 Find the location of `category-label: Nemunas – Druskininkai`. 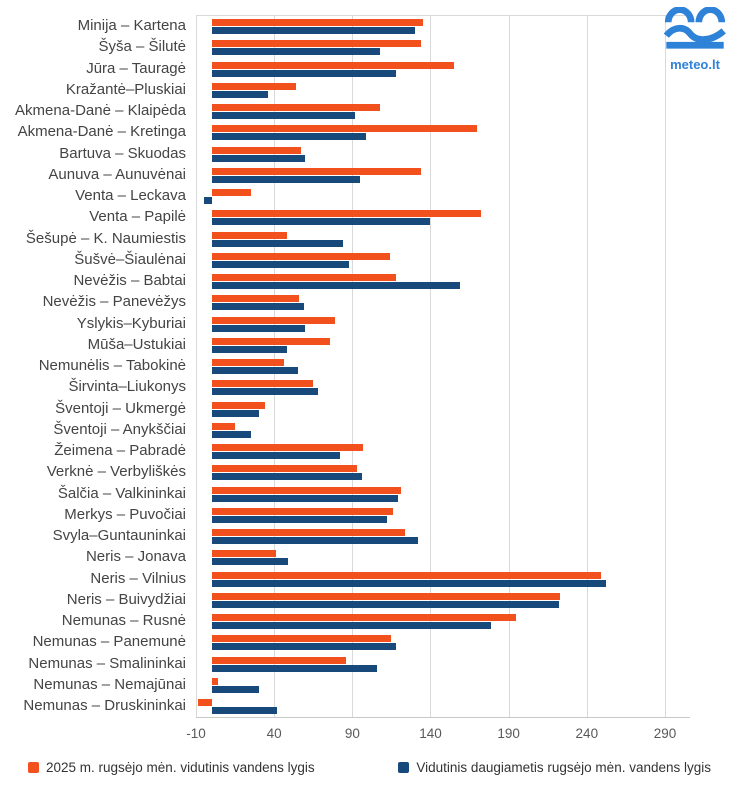

category-label: Nemunas – Druskininkai is located at coordinates (104, 706).